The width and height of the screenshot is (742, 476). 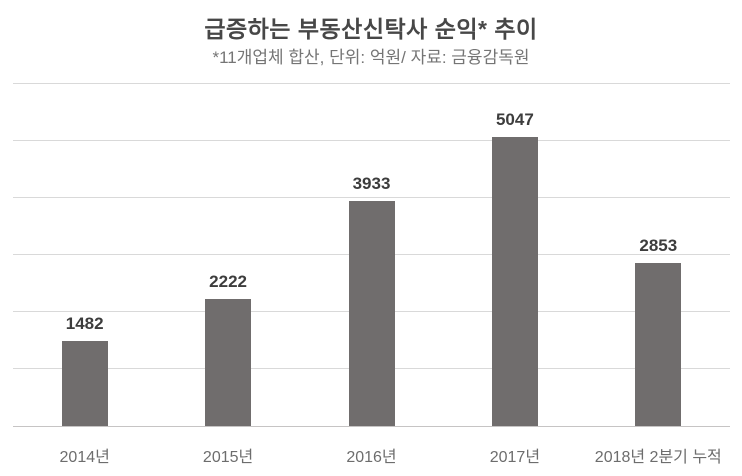 I want to click on bar-value-label: 2853, so click(x=658, y=245).